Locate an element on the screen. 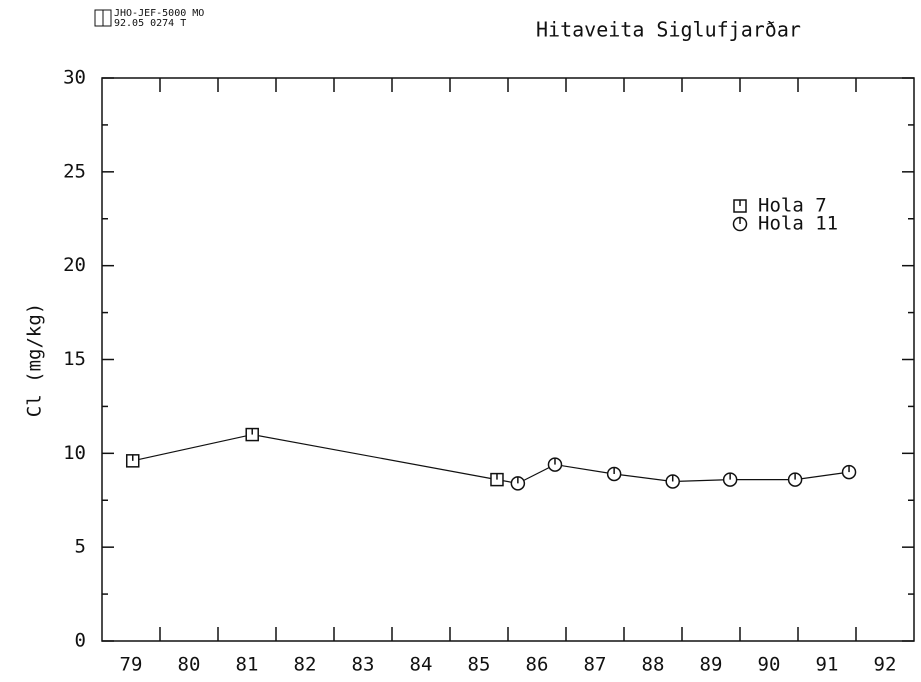 The image size is (921, 682). y-tick-label: 30 is located at coordinates (74, 78).